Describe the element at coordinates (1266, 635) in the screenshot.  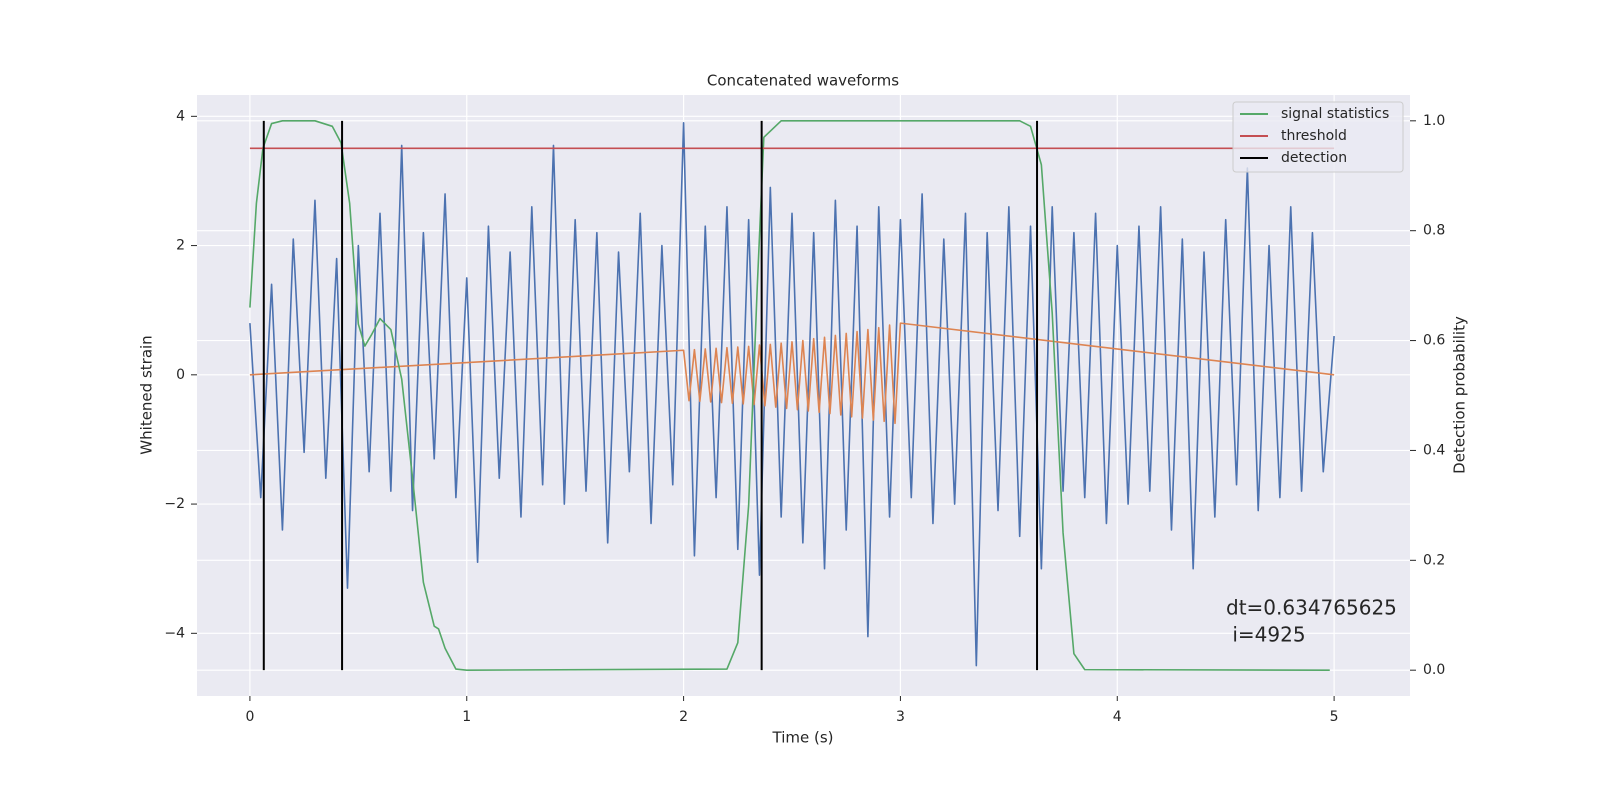
I see `annotation: i=4925` at that location.